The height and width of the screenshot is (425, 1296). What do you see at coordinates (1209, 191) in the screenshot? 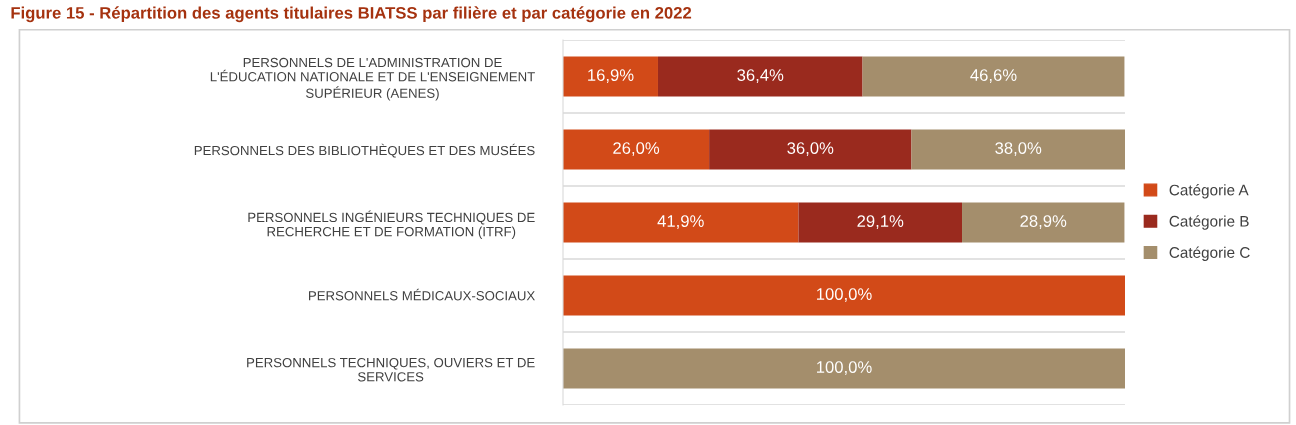
I see `legend-label: Catégorie A` at bounding box center [1209, 191].